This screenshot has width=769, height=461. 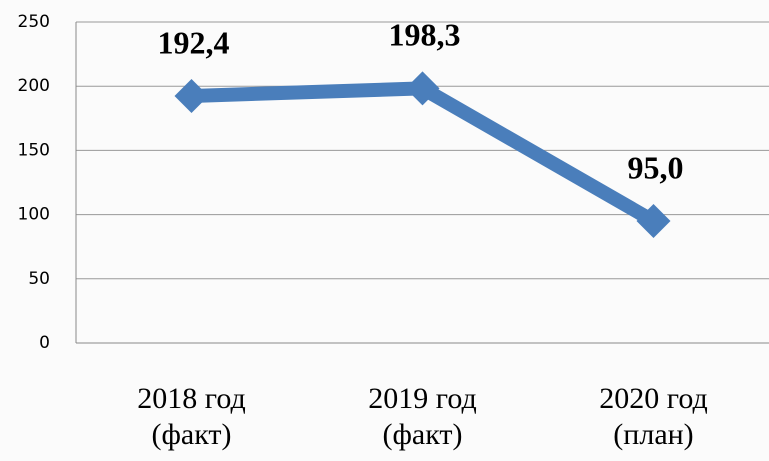 What do you see at coordinates (425, 35) in the screenshot?
I see `data-label: 198,3` at bounding box center [425, 35].